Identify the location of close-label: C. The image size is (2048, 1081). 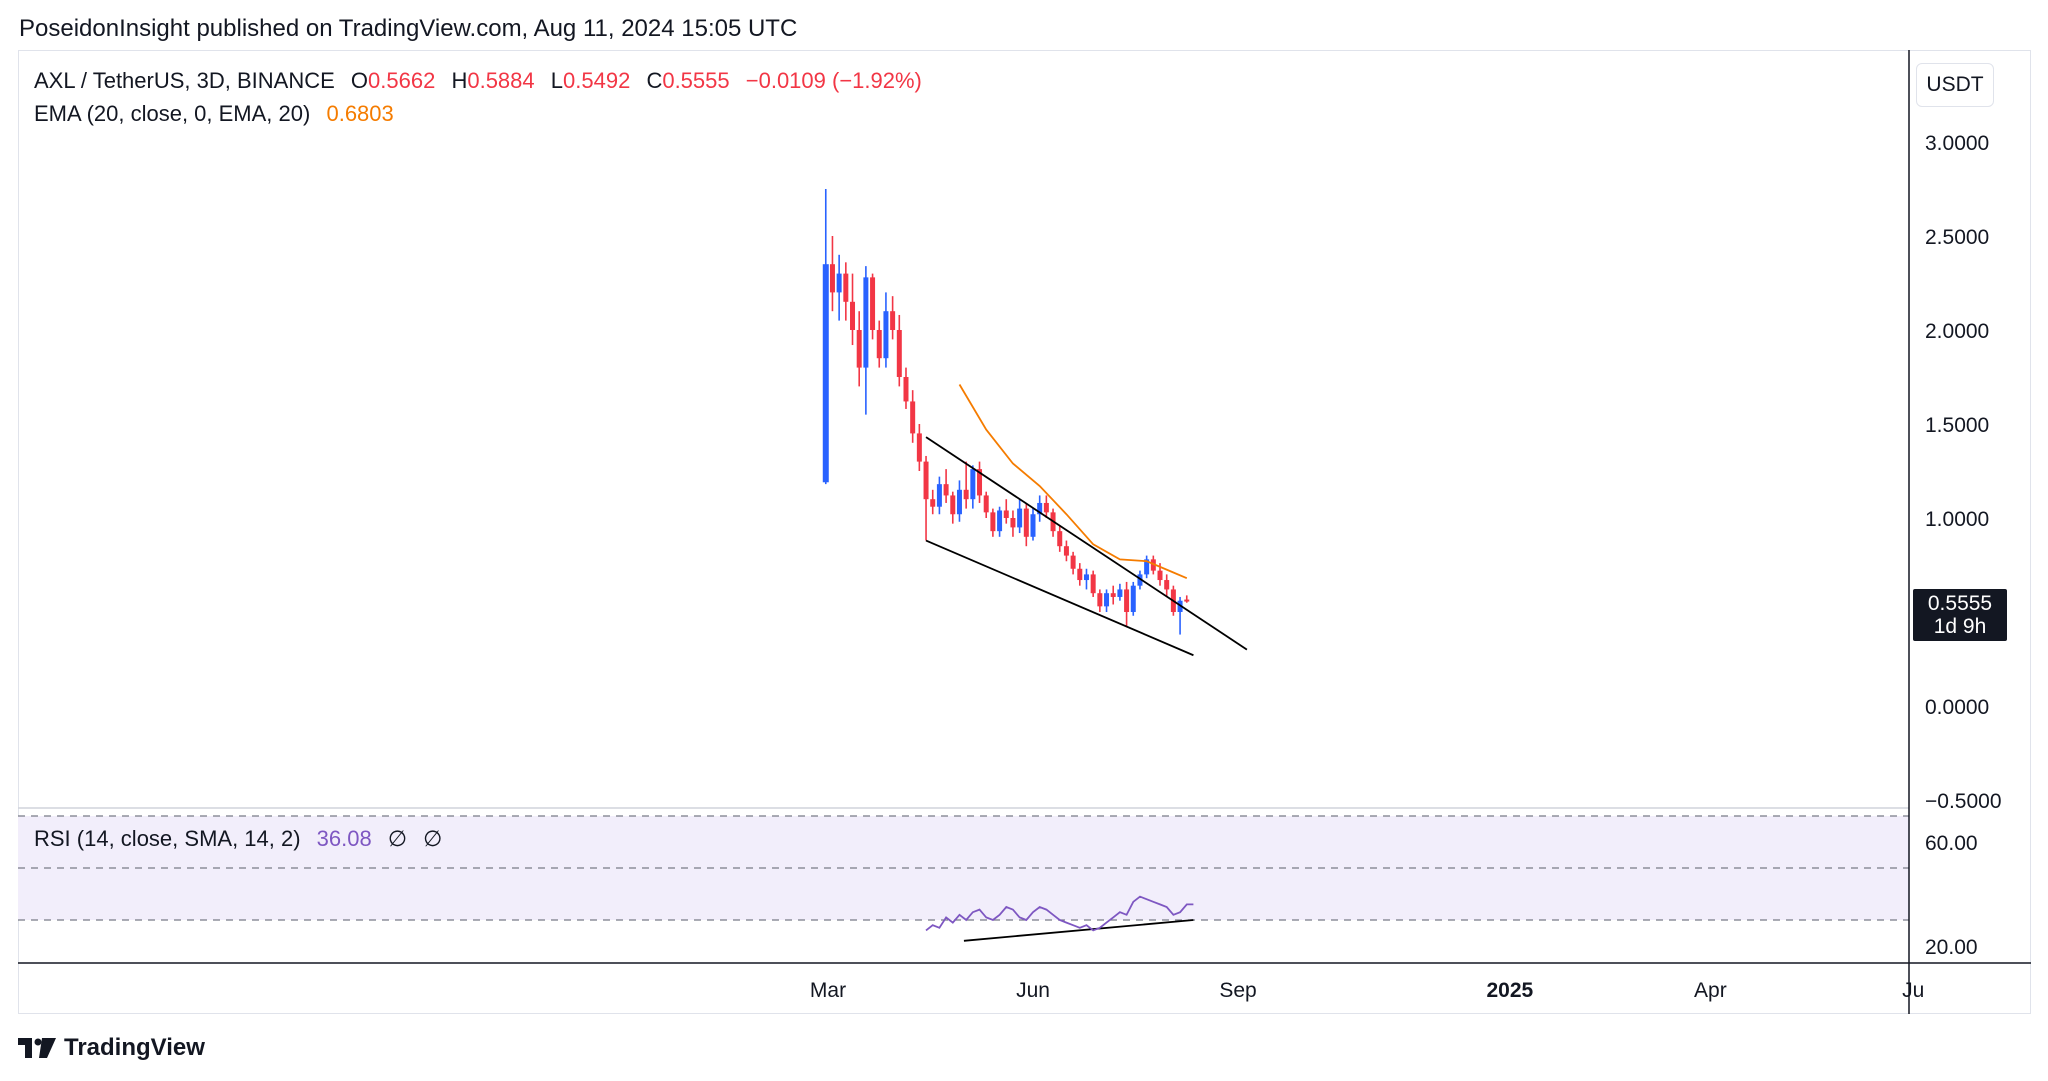
(654, 80).